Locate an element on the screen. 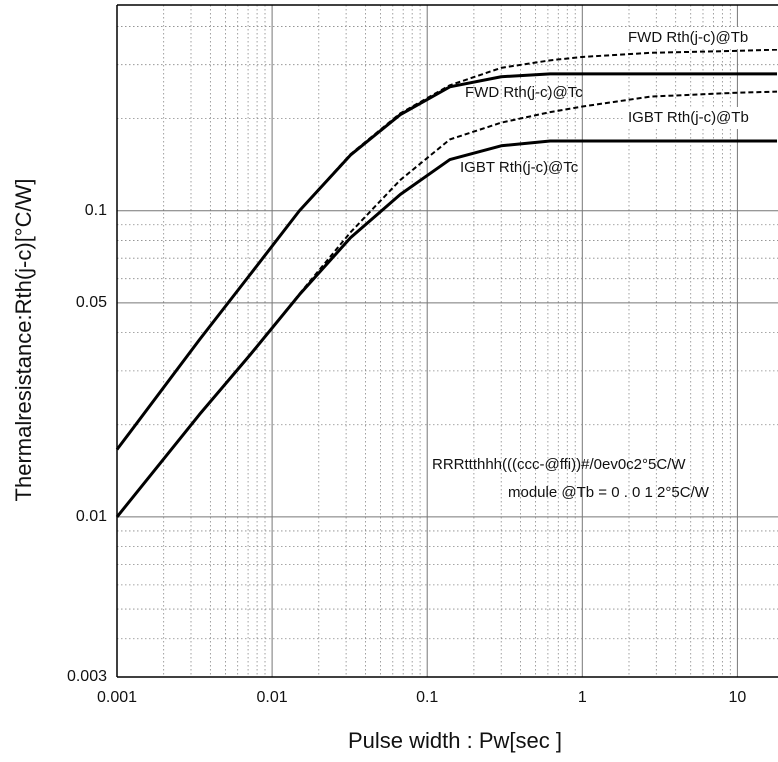 This screenshot has width=778, height=762. annotation: IGBT Rth(j-c)@Tc is located at coordinates (519, 167).